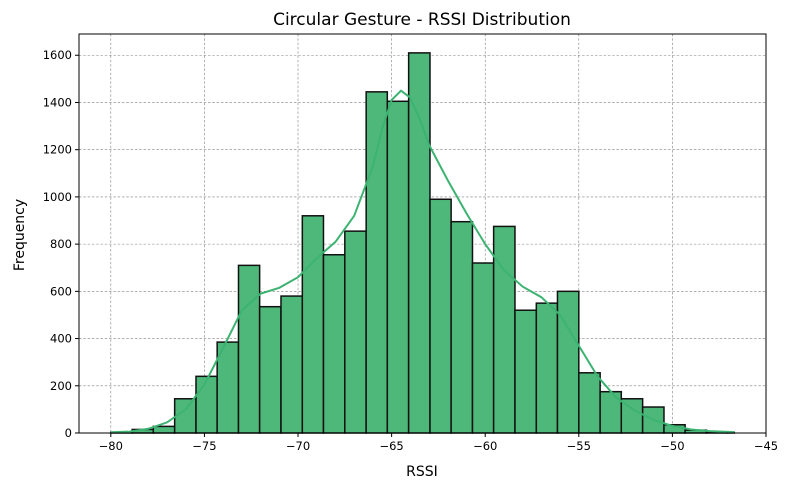 The width and height of the screenshot is (790, 490). Describe the element at coordinates (579, 446) in the screenshot. I see `x-tick-label: −55` at that location.